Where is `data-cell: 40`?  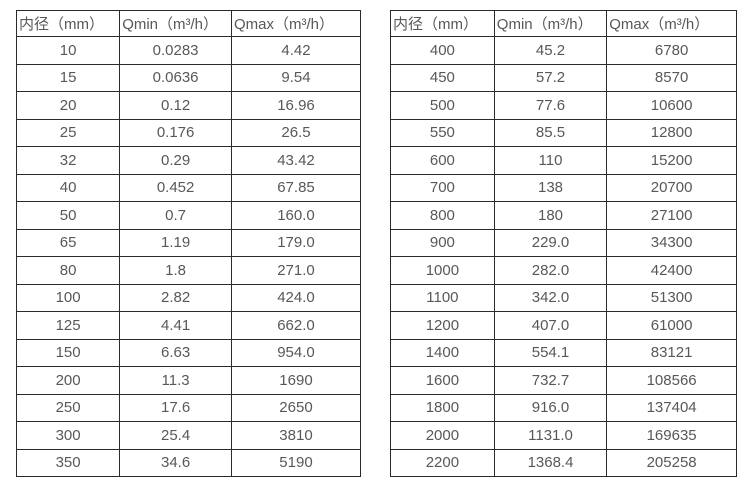
data-cell: 40 is located at coordinates (68, 187).